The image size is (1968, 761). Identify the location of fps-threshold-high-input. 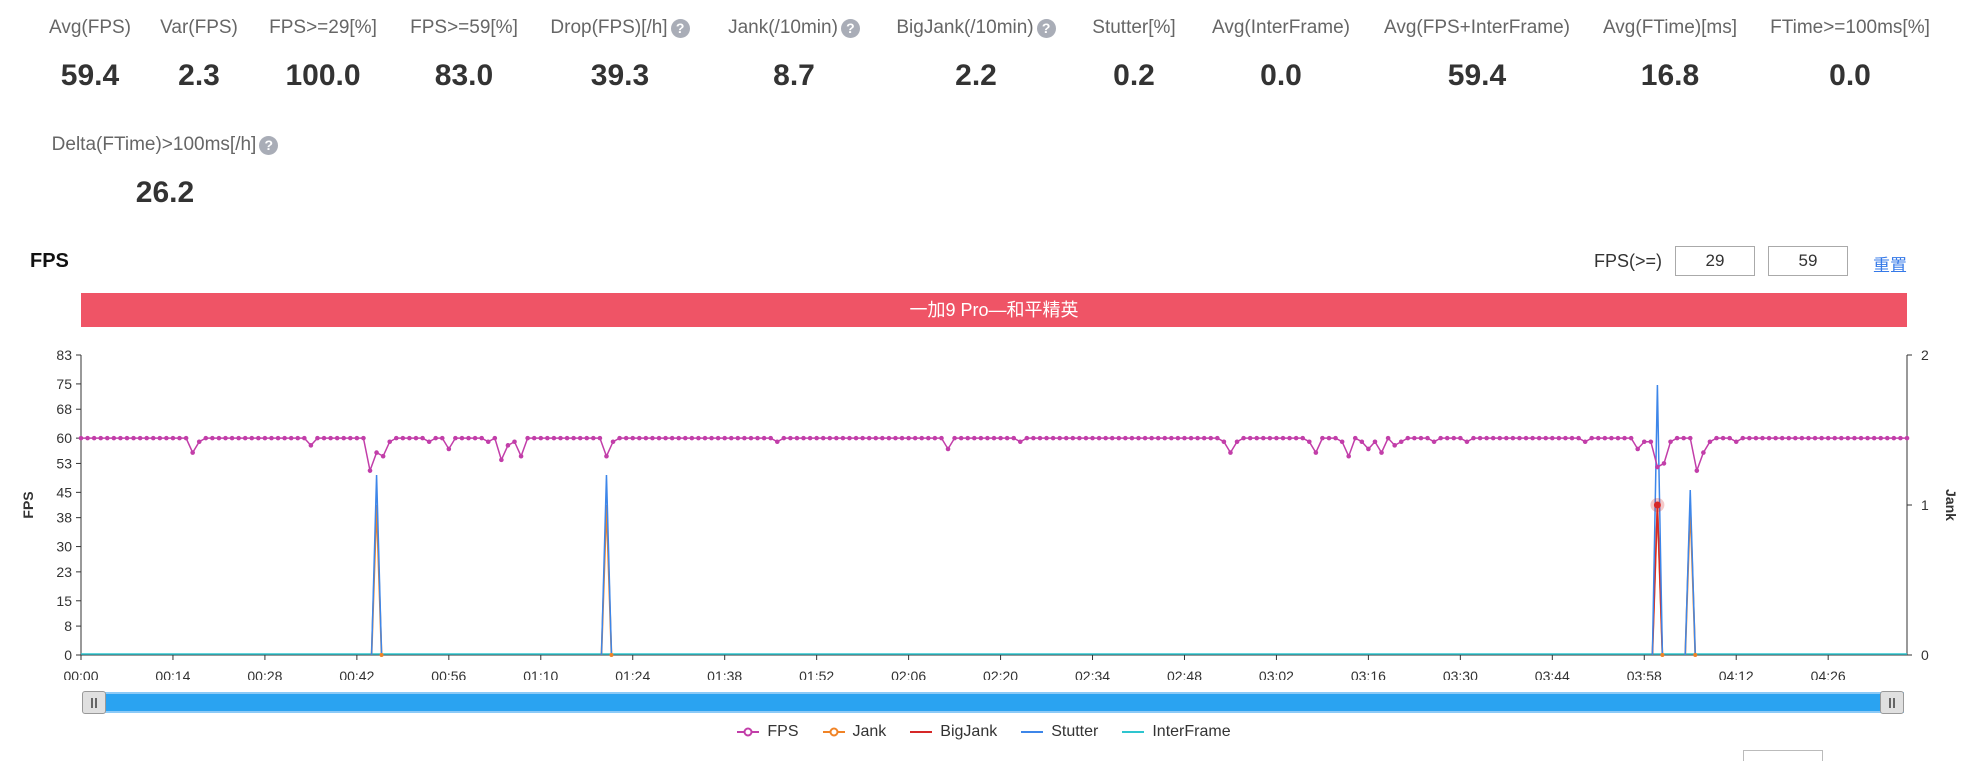
(1808, 261).